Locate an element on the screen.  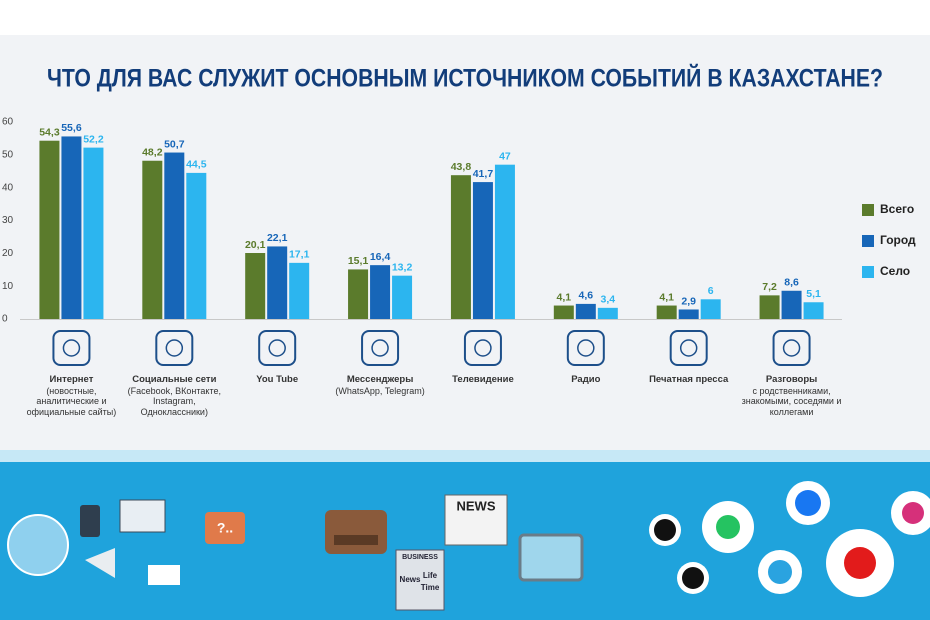
value-label: 3,4 is located at coordinates (608, 300).